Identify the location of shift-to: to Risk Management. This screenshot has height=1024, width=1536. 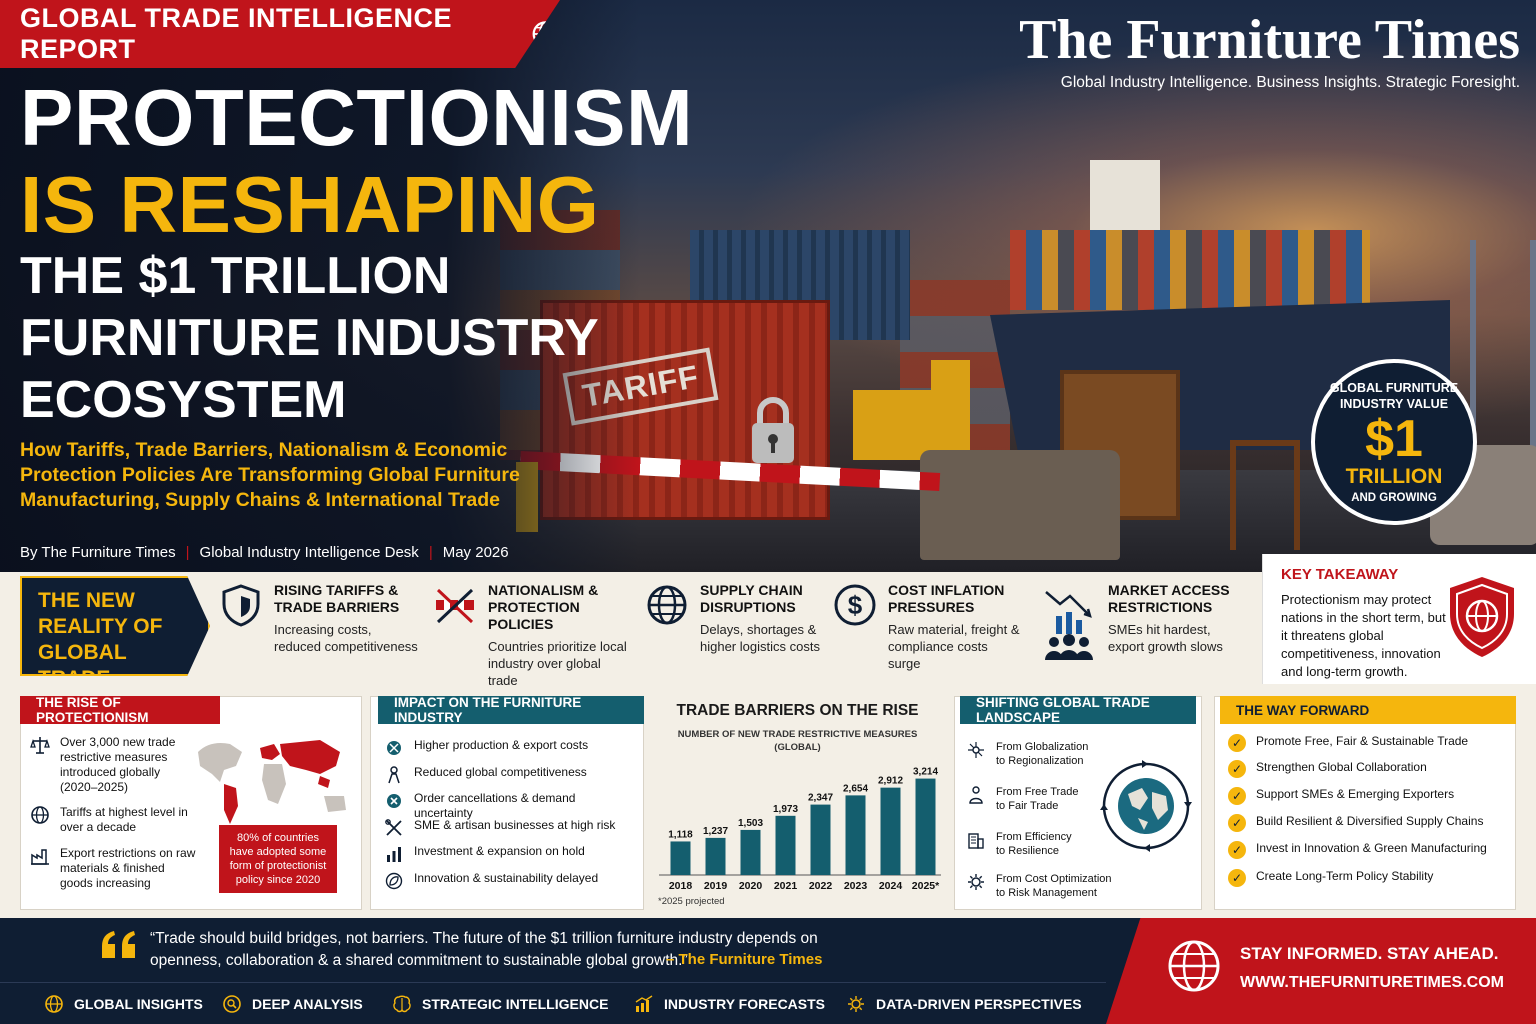
(1046, 893).